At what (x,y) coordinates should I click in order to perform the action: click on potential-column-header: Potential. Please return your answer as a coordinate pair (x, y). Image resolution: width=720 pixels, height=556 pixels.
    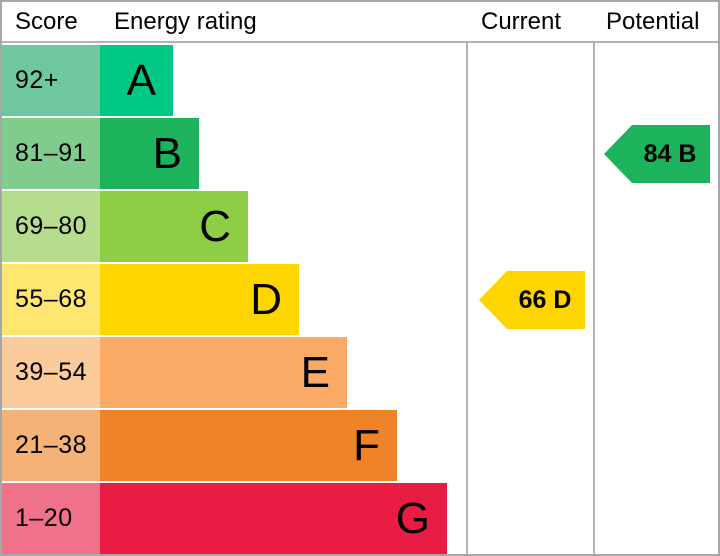
    Looking at the image, I should click on (653, 21).